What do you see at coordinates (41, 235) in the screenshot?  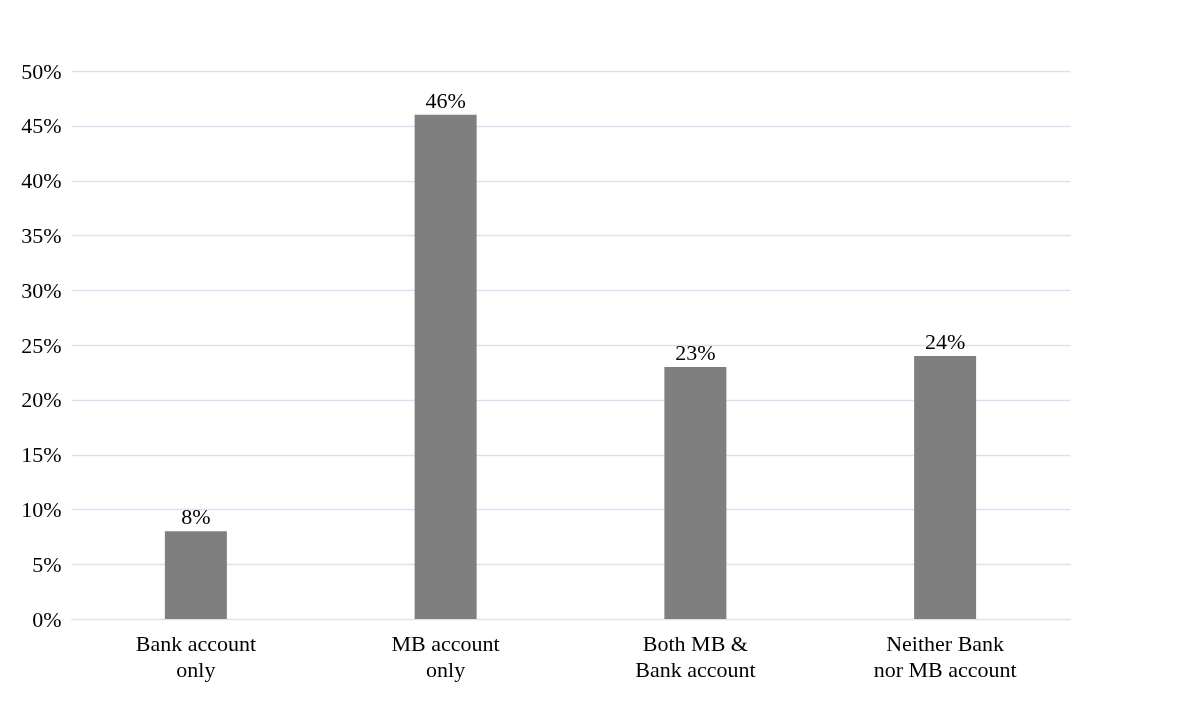 I see `y-tick-label: 35%` at bounding box center [41, 235].